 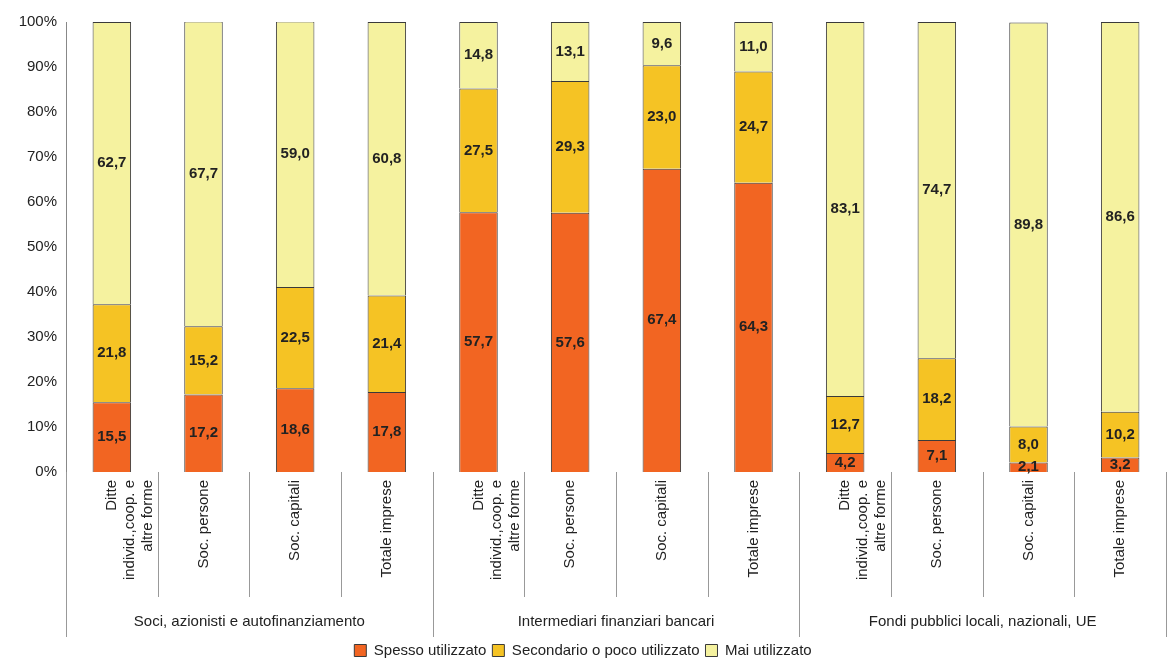 What do you see at coordinates (662, 116) in the screenshot?
I see `data-label: 23,0` at bounding box center [662, 116].